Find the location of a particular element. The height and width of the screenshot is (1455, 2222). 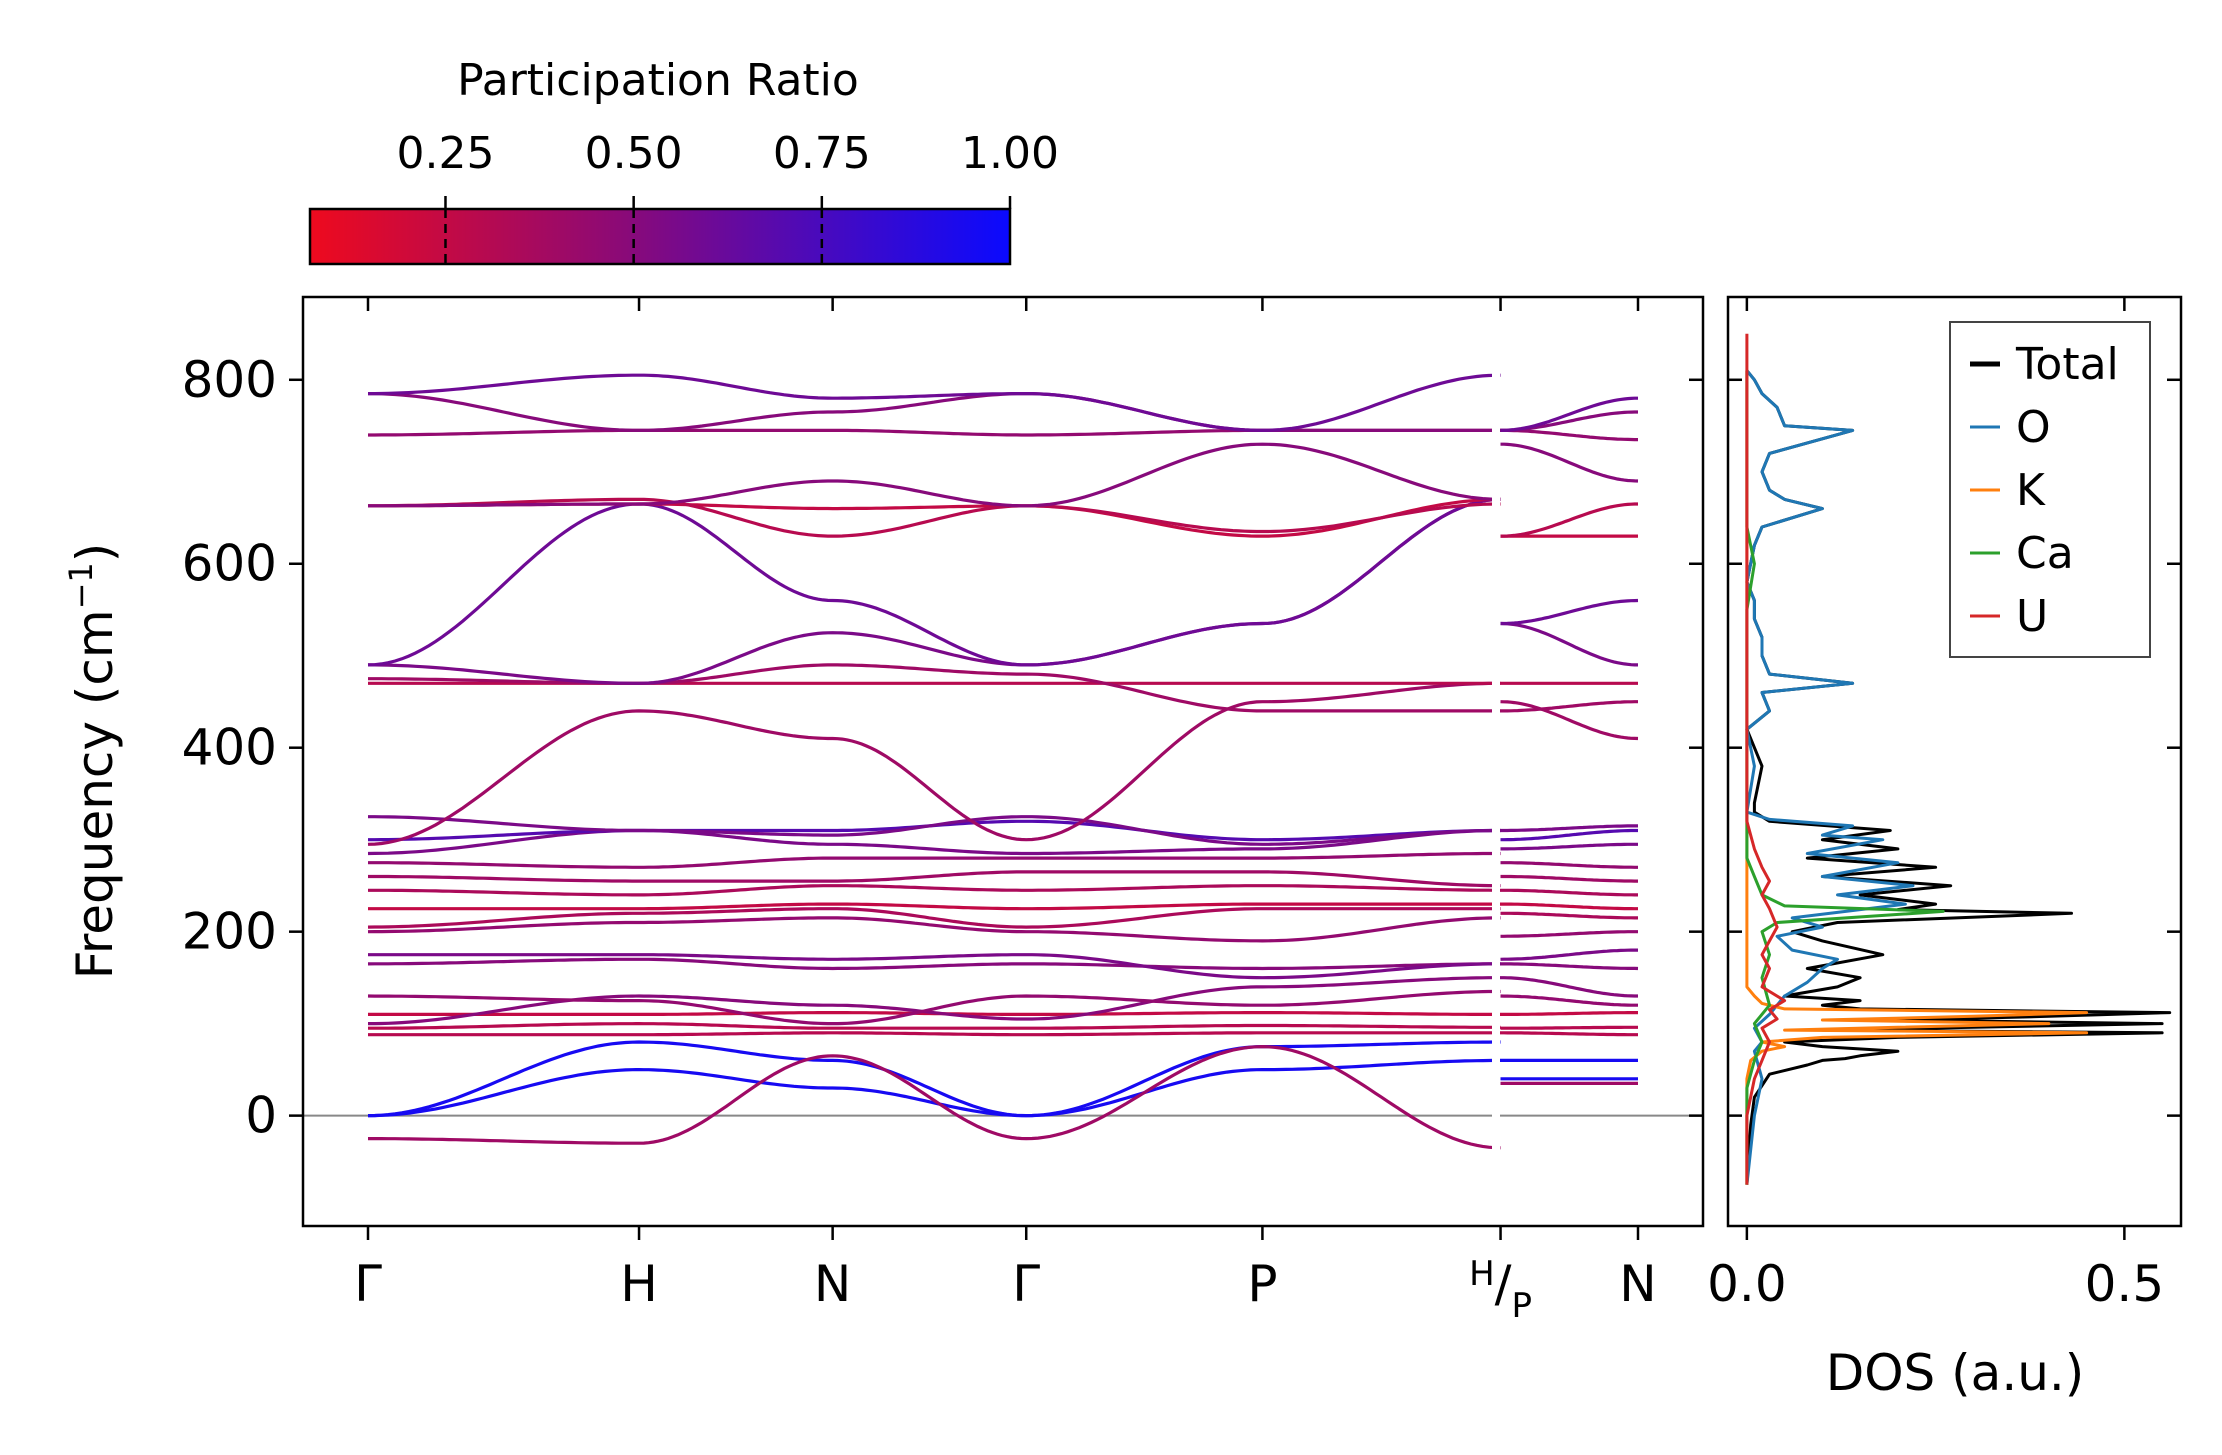

colorbar-tick-label: 0.75 is located at coordinates (822, 153).